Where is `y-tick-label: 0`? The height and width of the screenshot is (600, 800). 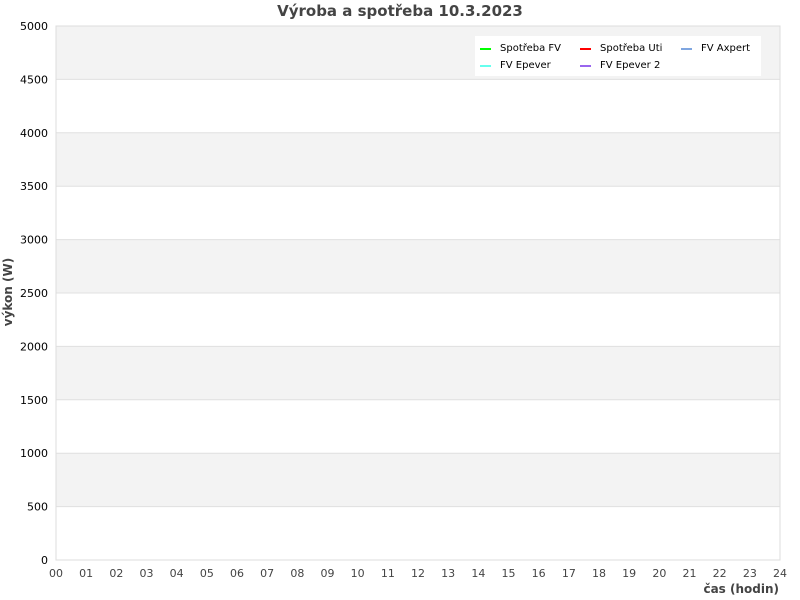 y-tick-label: 0 is located at coordinates (44, 560).